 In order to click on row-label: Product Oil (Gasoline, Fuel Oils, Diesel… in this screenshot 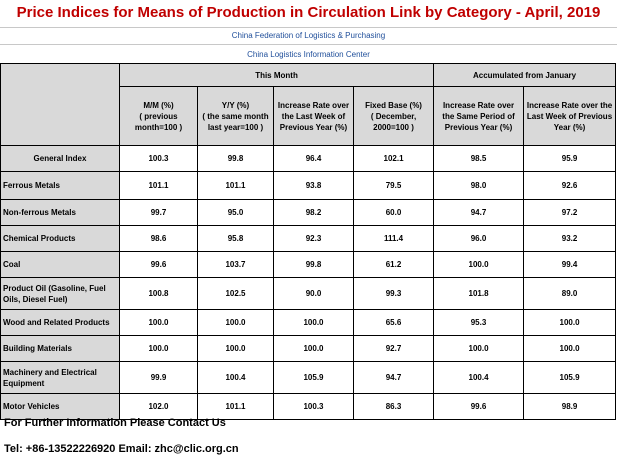, I will do `click(60, 293)`.